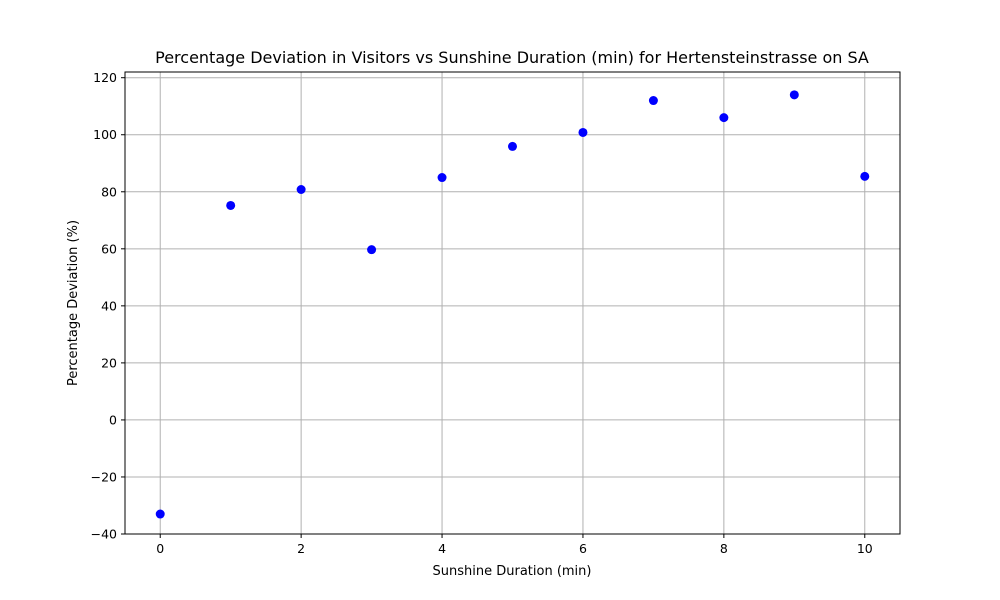 Image resolution: width=1000 pixels, height=600 pixels. I want to click on y-tick-label: 0, so click(113, 419).